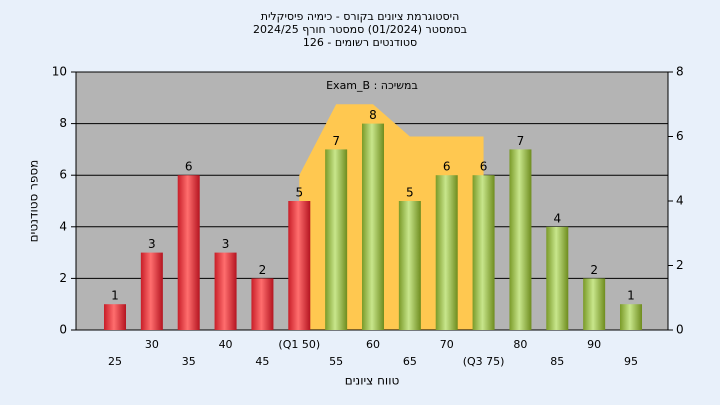 The image size is (720, 405). Describe the element at coordinates (34, 201) in the screenshot. I see `y-axis-label: מספר סטודנטים` at that location.